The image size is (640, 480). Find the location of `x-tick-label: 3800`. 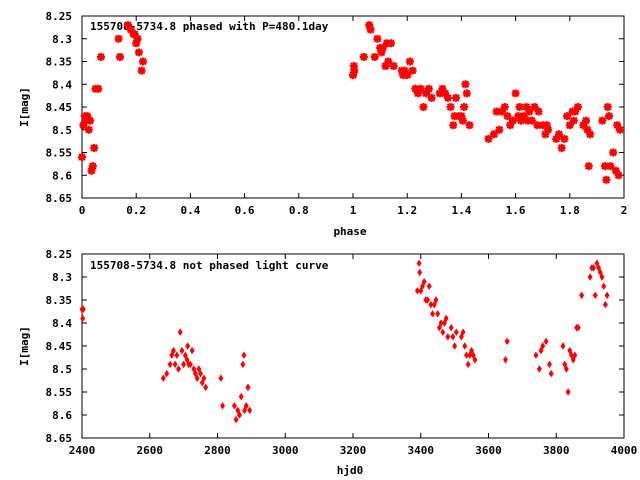

x-tick-label: 3800 is located at coordinates (556, 450).